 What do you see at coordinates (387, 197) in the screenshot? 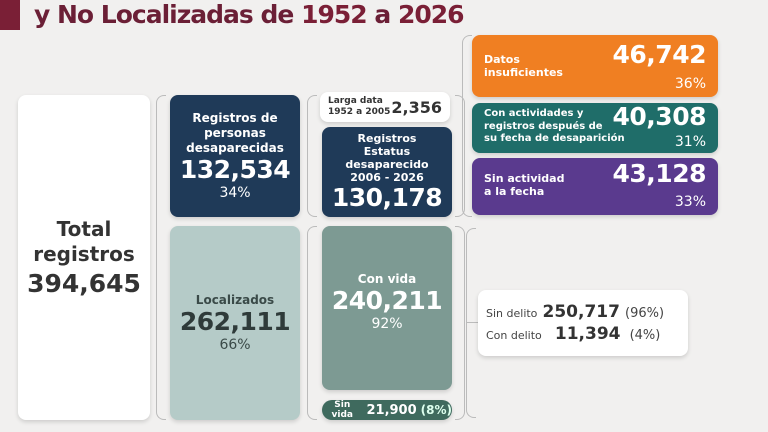
I see `estatus-value: 130,178` at bounding box center [387, 197].